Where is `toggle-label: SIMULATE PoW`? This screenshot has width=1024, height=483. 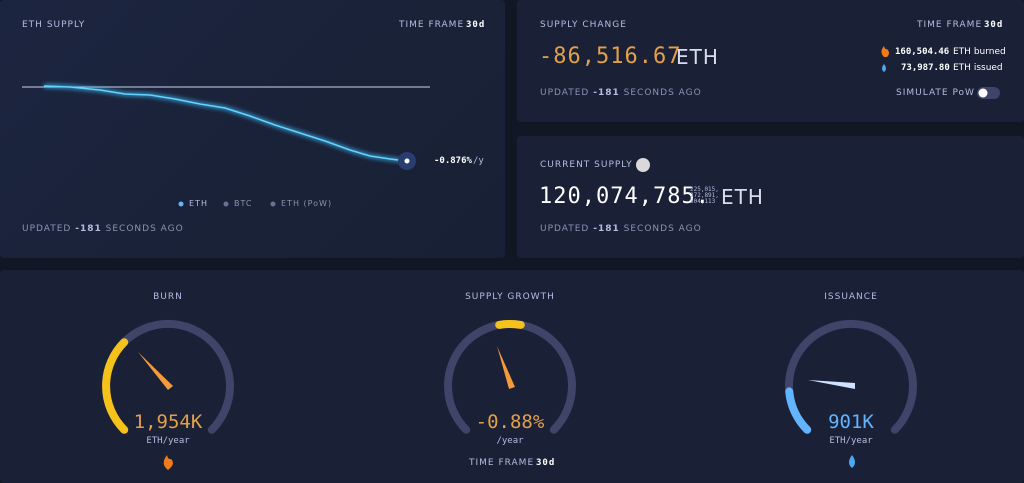
toggle-label: SIMULATE PoW is located at coordinates (935, 93).